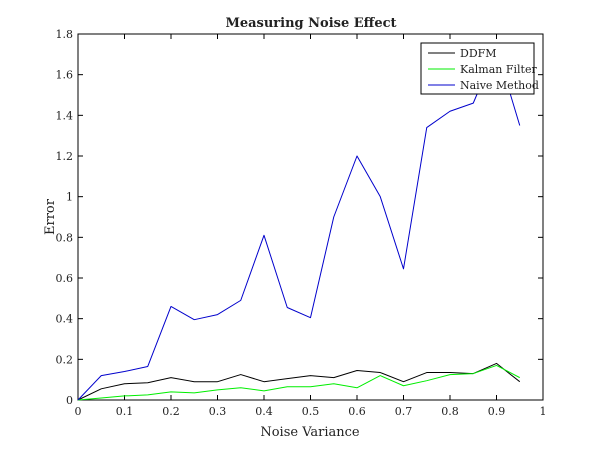 The height and width of the screenshot is (450, 600). Describe the element at coordinates (65, 75) in the screenshot. I see `y-tick-label: 1.6` at that location.